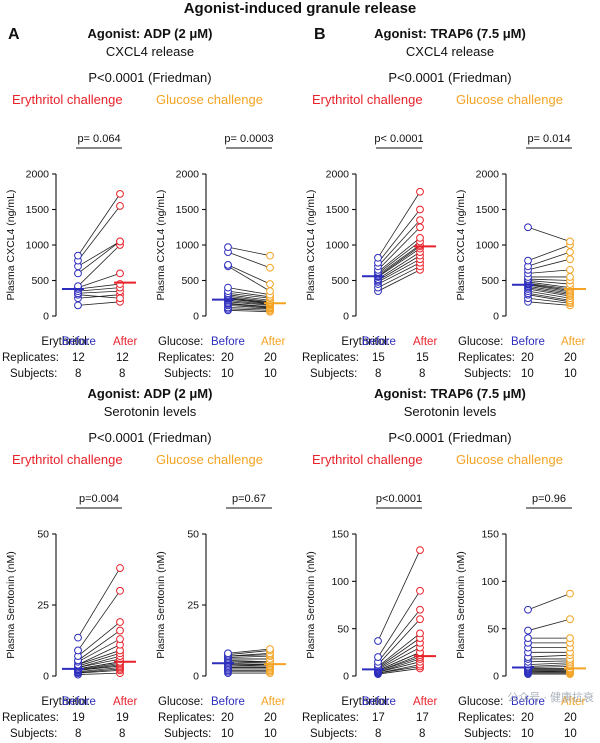  What do you see at coordinates (193, 606) in the screenshot?
I see `y-tick-label: 25` at bounding box center [193, 606].